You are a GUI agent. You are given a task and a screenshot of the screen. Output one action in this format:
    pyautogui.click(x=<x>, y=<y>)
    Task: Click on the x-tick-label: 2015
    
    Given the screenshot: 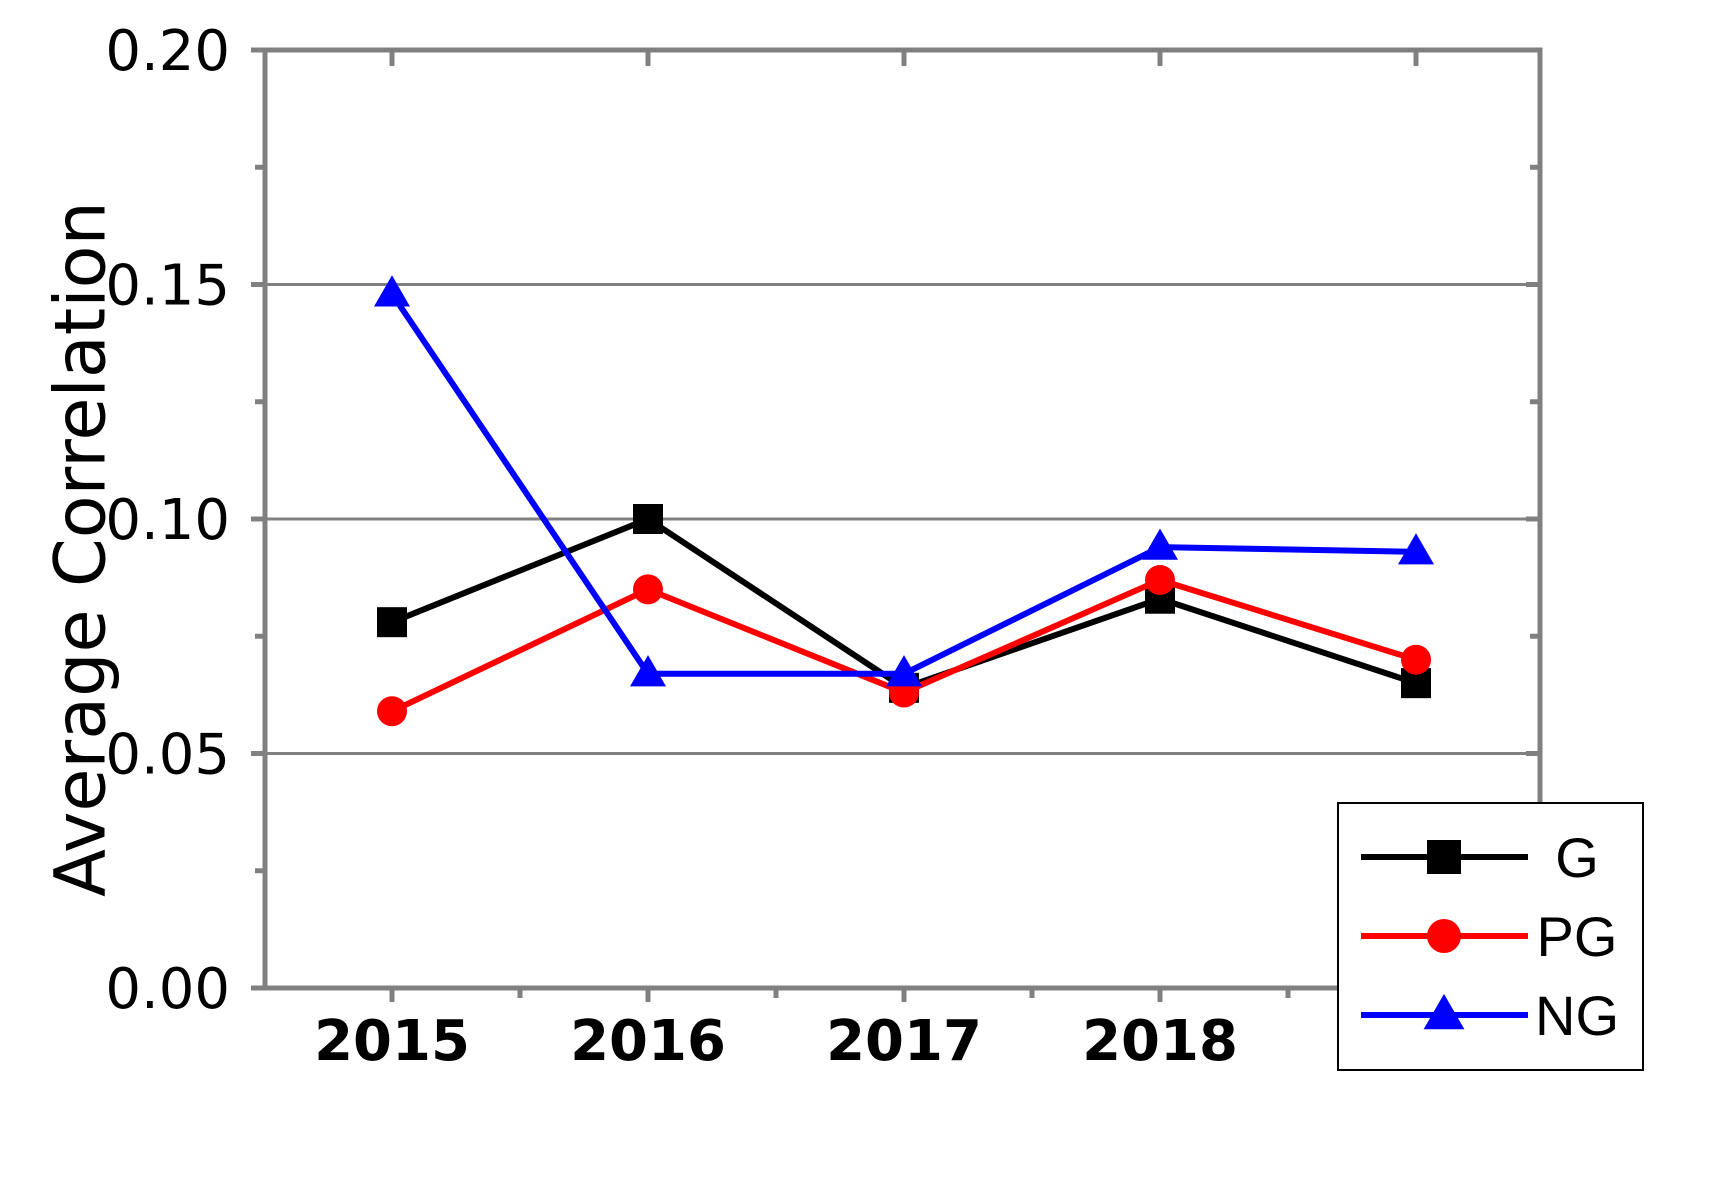 What is the action you would take?
    pyautogui.click(x=392, y=1041)
    